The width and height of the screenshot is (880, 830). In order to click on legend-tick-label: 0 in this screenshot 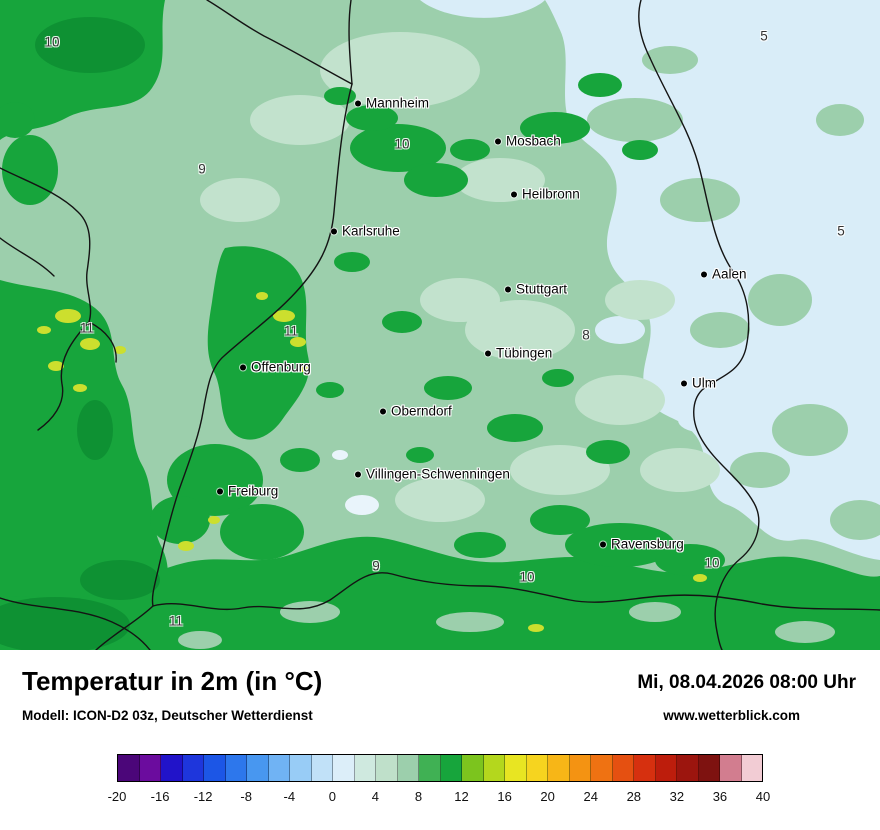, I will do `click(332, 796)`.